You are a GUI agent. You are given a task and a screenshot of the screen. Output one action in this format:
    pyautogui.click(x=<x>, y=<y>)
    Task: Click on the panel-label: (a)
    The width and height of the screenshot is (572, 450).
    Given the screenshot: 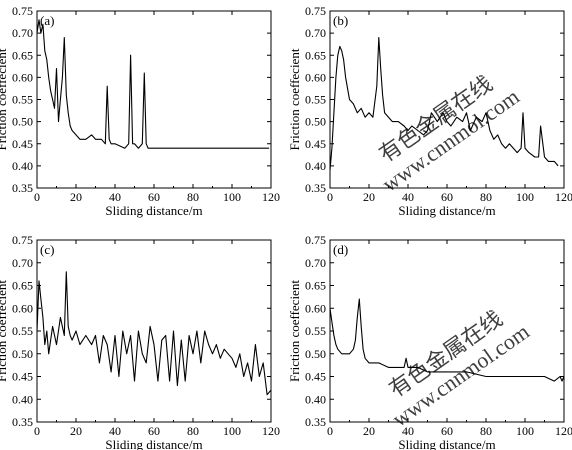 What is the action you would take?
    pyautogui.click(x=47, y=20)
    